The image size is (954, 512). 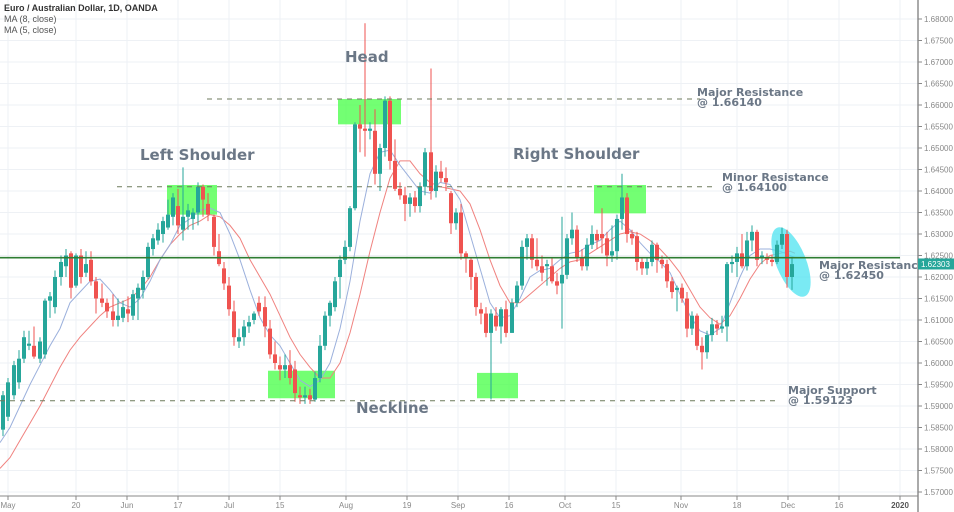 I want to click on ma8-legend: MA (8, close), so click(x=30, y=19).